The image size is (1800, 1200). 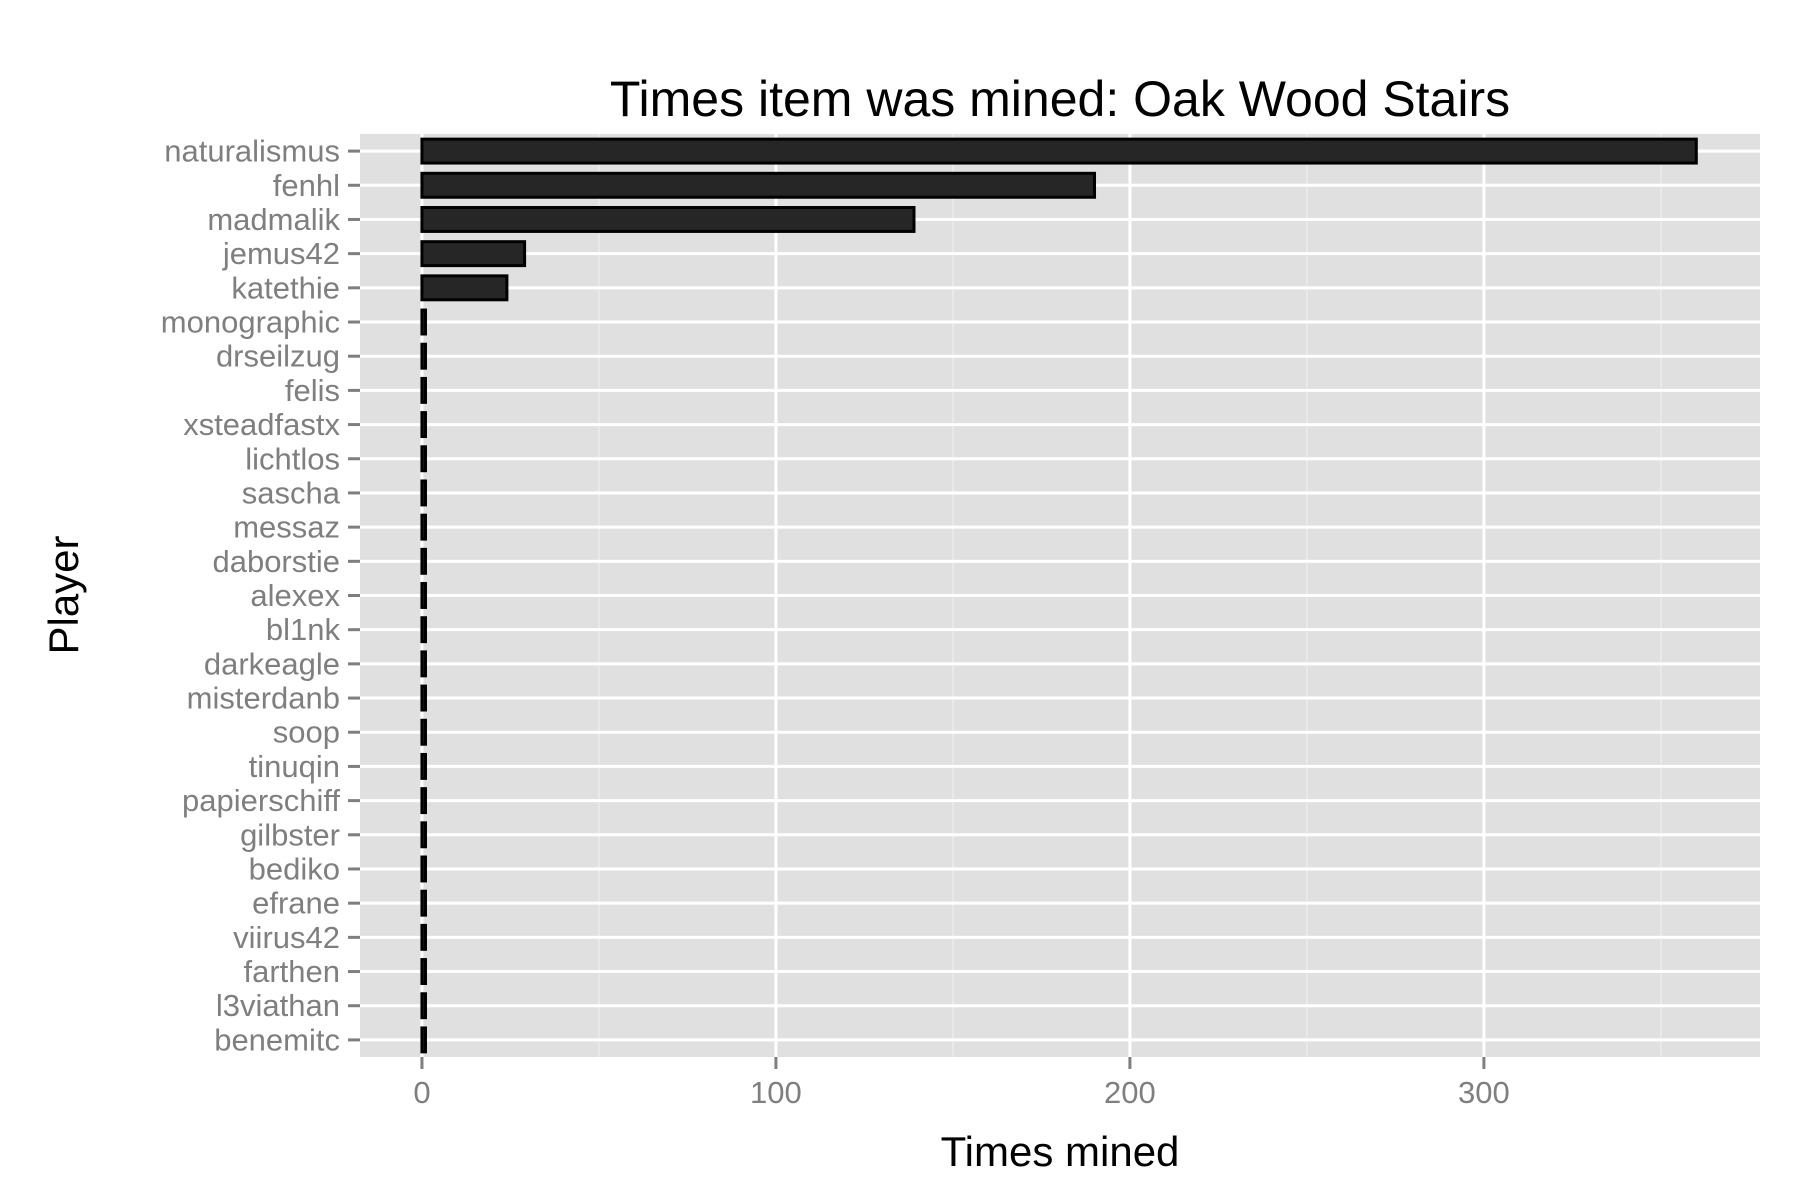 I want to click on y-tick-label: soop, so click(x=306, y=732).